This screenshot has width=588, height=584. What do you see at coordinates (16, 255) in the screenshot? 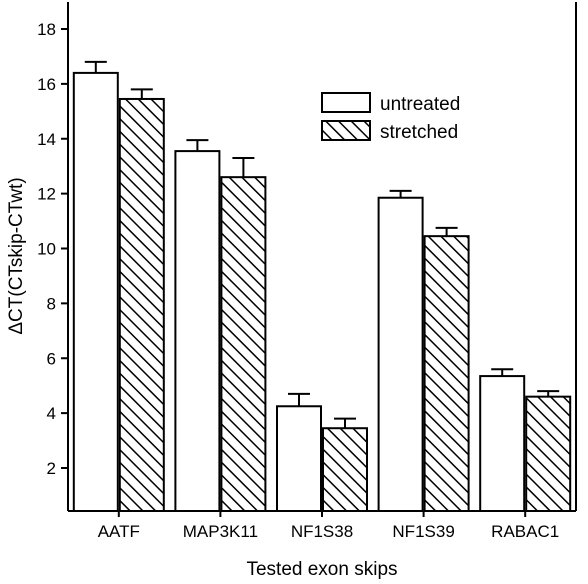
I see `y-axis-title: ΔCT(CTskip-CTwt)` at bounding box center [16, 255].